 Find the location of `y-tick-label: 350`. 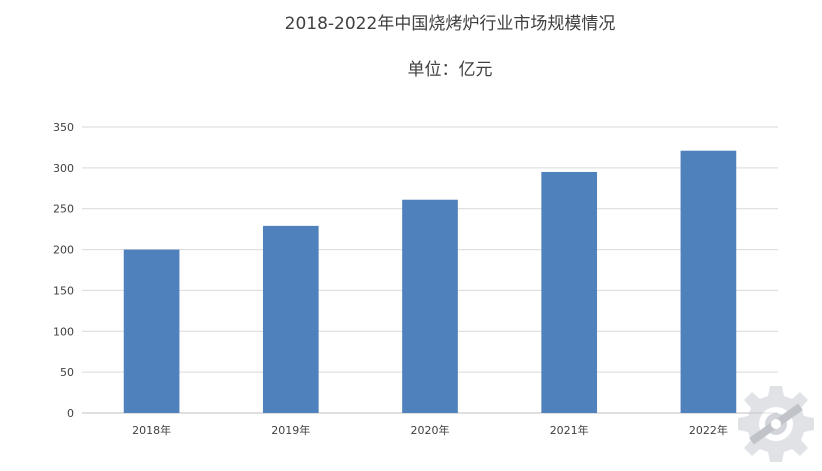

y-tick-label: 350 is located at coordinates (63, 127).